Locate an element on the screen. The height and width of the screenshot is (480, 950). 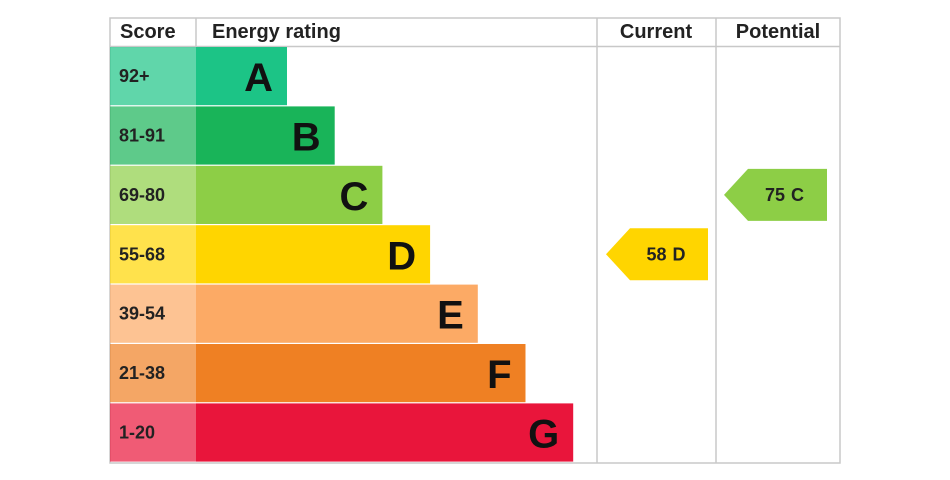
header-current: Current is located at coordinates (656, 32).